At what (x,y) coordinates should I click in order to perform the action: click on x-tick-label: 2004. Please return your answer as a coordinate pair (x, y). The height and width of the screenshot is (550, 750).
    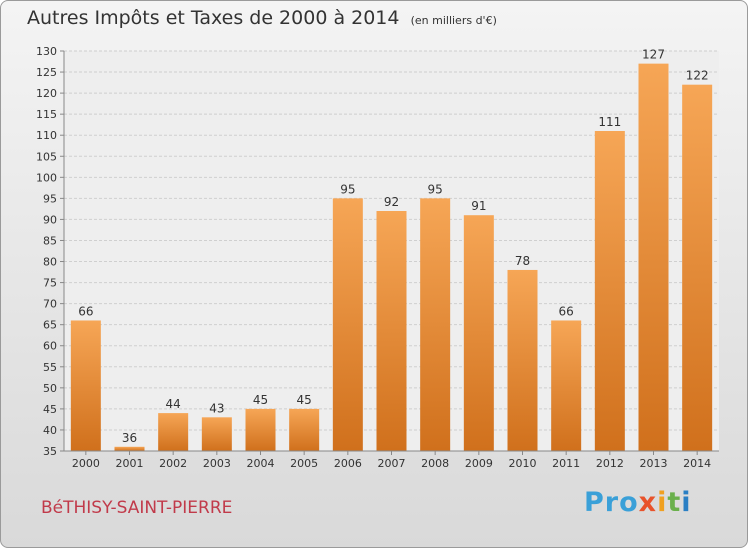
    Looking at the image, I should click on (261, 463).